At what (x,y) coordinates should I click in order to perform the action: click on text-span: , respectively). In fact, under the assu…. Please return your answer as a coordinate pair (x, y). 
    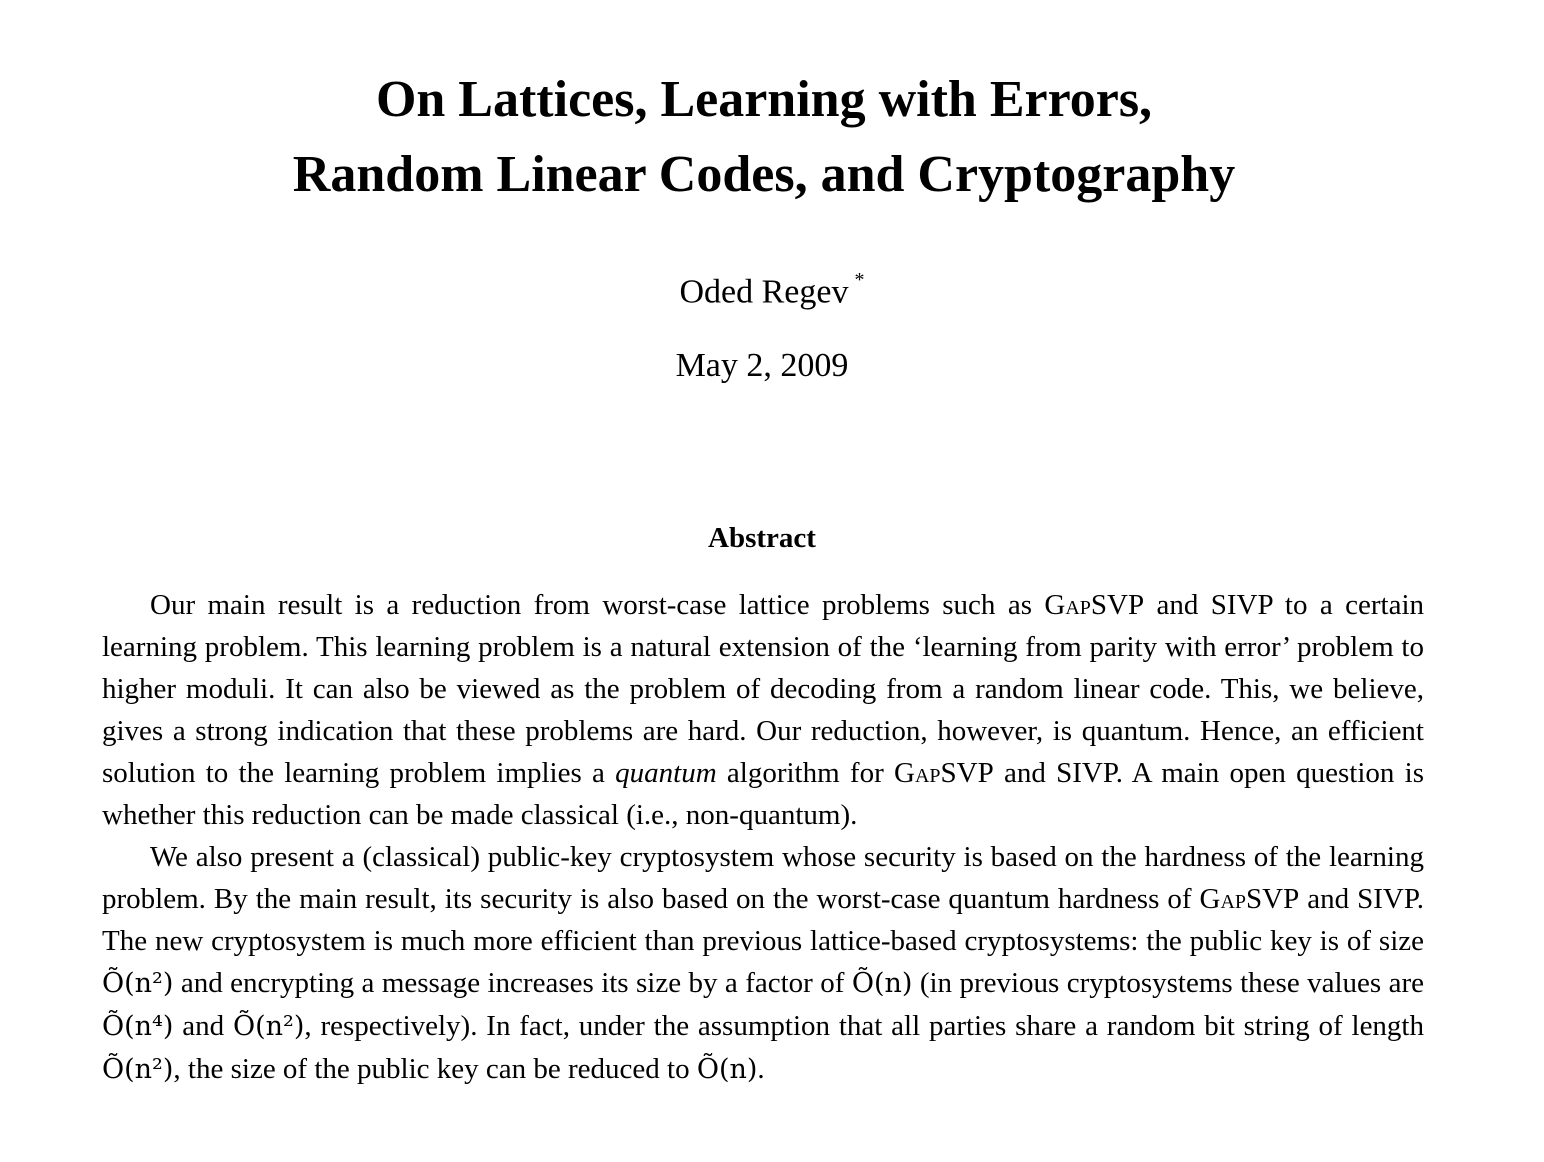
    Looking at the image, I should click on (864, 1026).